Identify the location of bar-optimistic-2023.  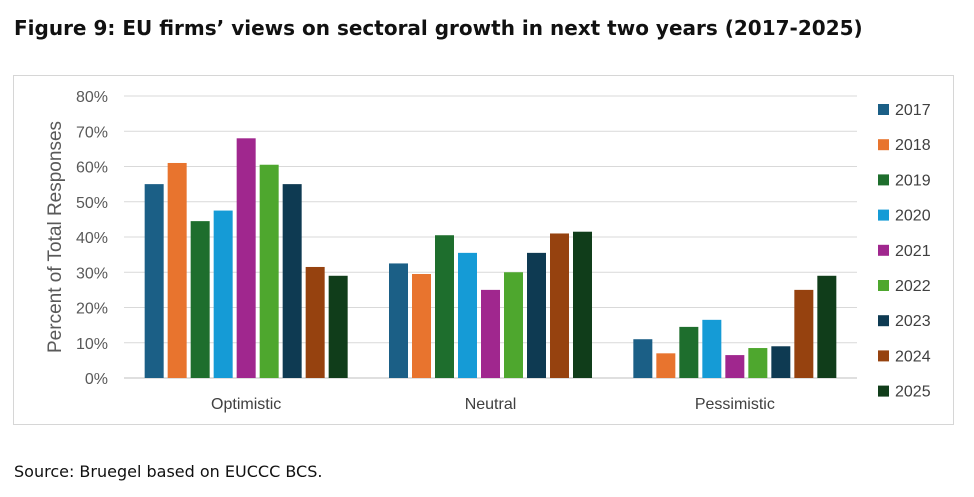
(292, 281).